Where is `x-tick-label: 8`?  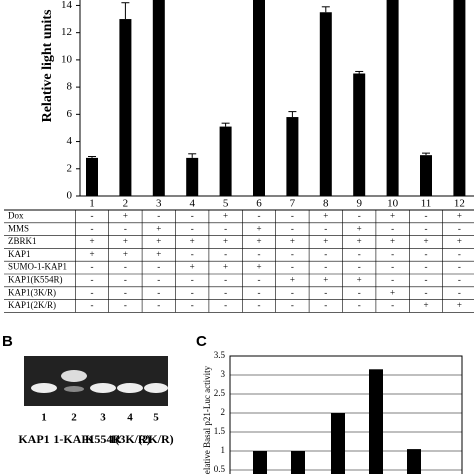
x-tick-label: 8 is located at coordinates (326, 204).